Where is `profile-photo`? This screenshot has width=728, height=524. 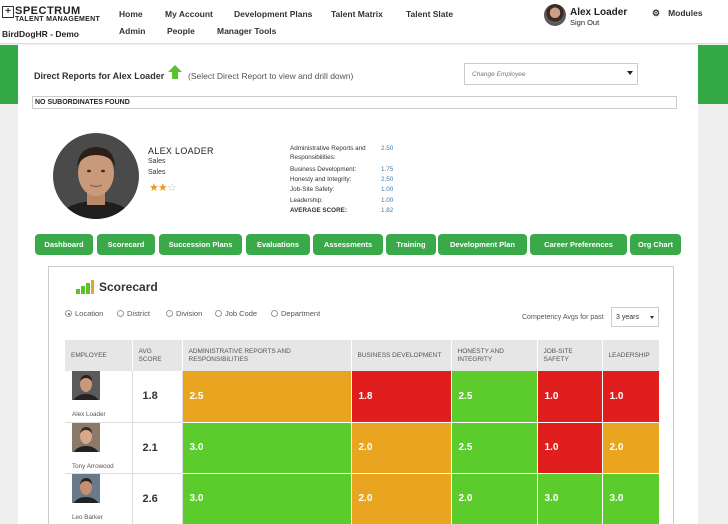
profile-photo is located at coordinates (96, 176).